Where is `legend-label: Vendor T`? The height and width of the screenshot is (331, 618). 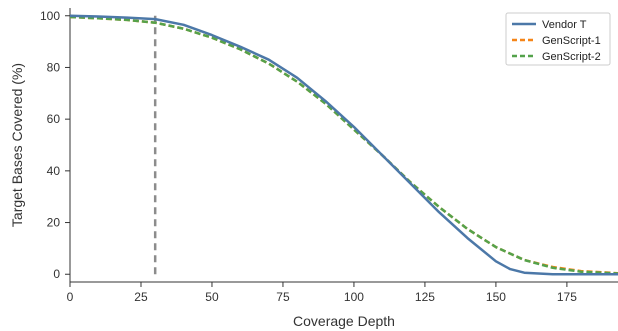
legend-label: Vendor T is located at coordinates (564, 25).